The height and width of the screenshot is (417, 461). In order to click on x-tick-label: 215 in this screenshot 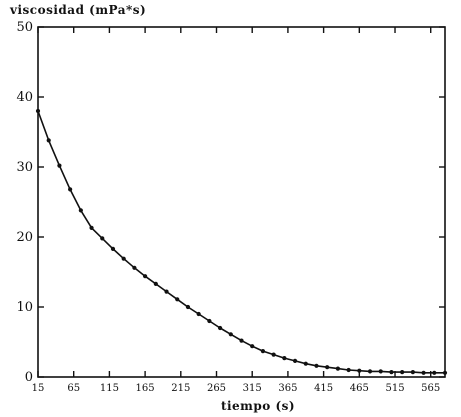, I will do `click(180, 388)`.